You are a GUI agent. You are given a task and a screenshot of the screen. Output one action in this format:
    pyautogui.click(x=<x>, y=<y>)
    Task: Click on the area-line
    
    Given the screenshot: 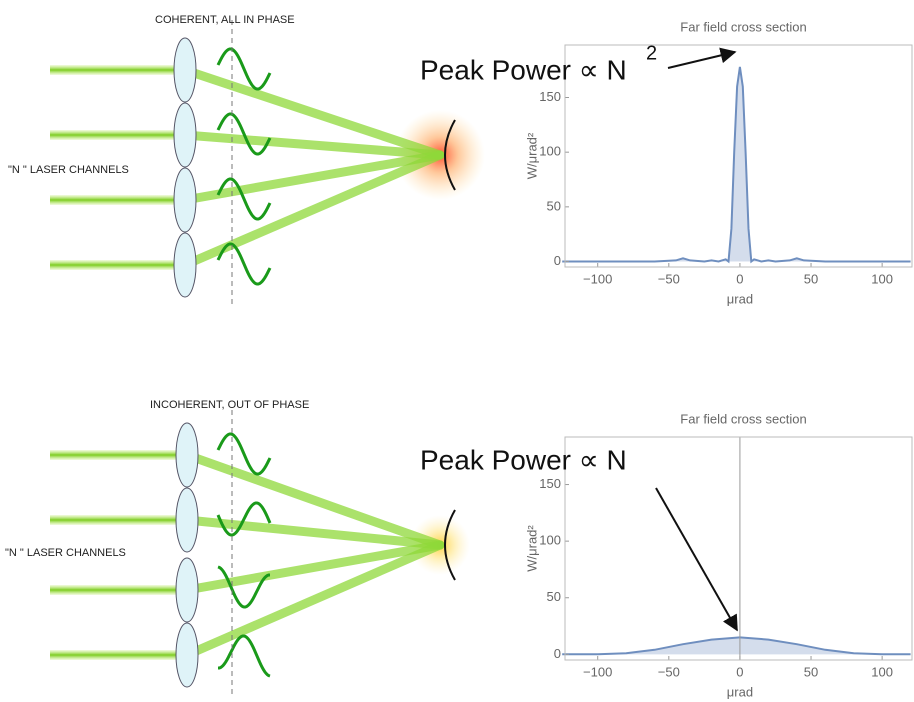 What is the action you would take?
    pyautogui.click(x=736, y=165)
    